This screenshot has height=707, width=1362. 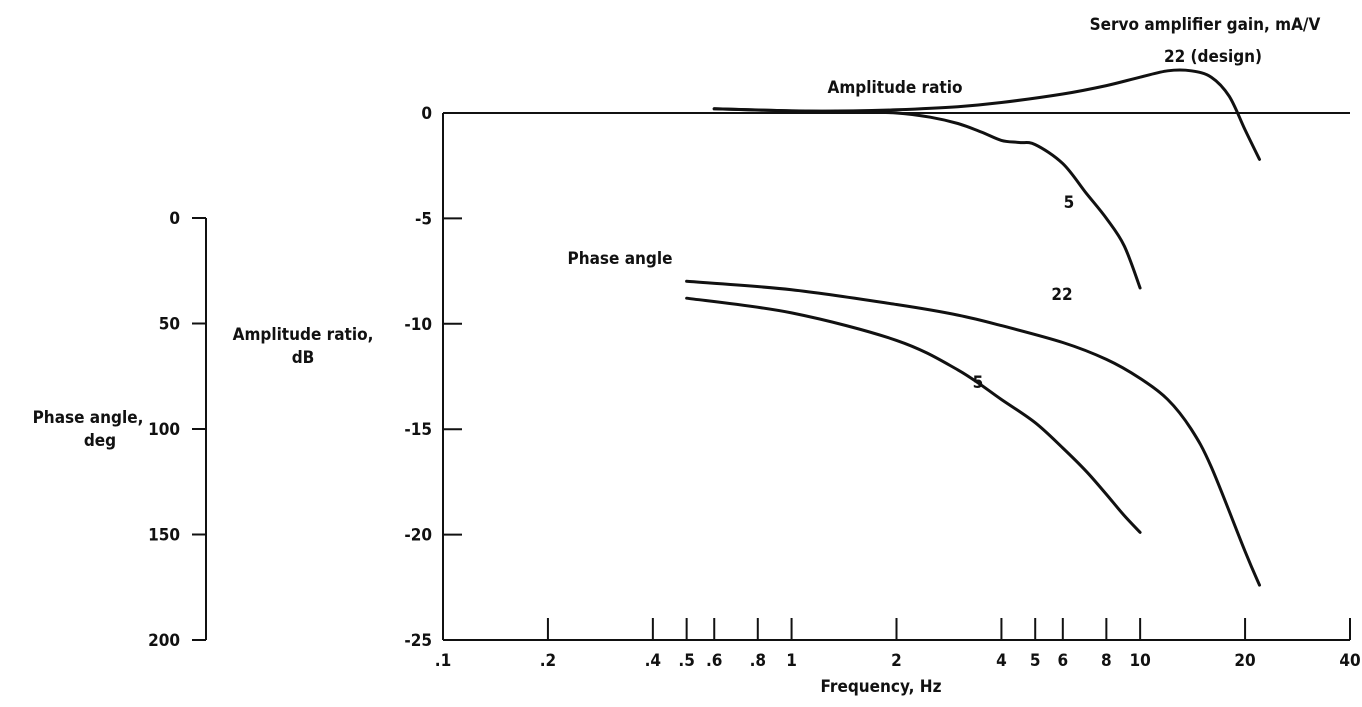 I want to click on amp-5-label: 5, so click(x=1069, y=203).